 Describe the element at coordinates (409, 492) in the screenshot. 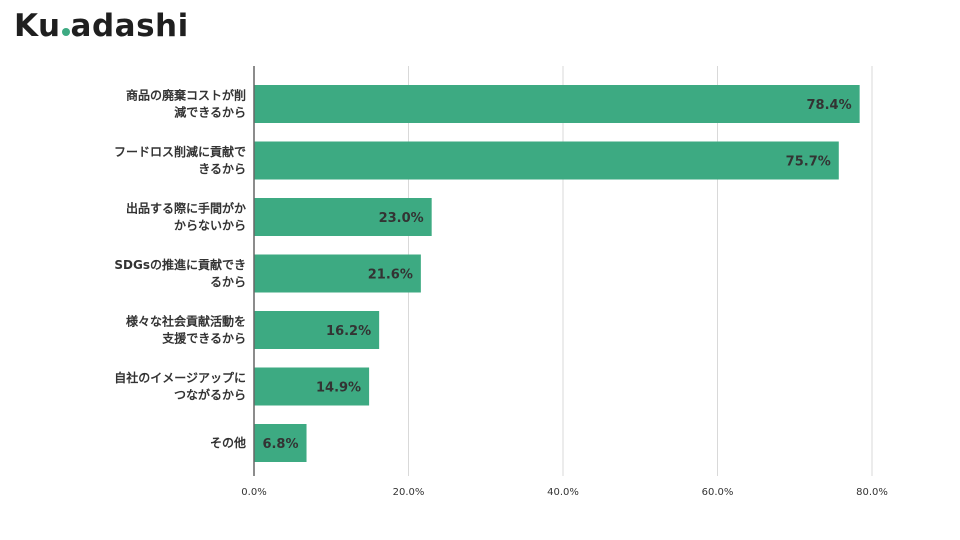

I see `x-tick-label: 20.0%` at that location.